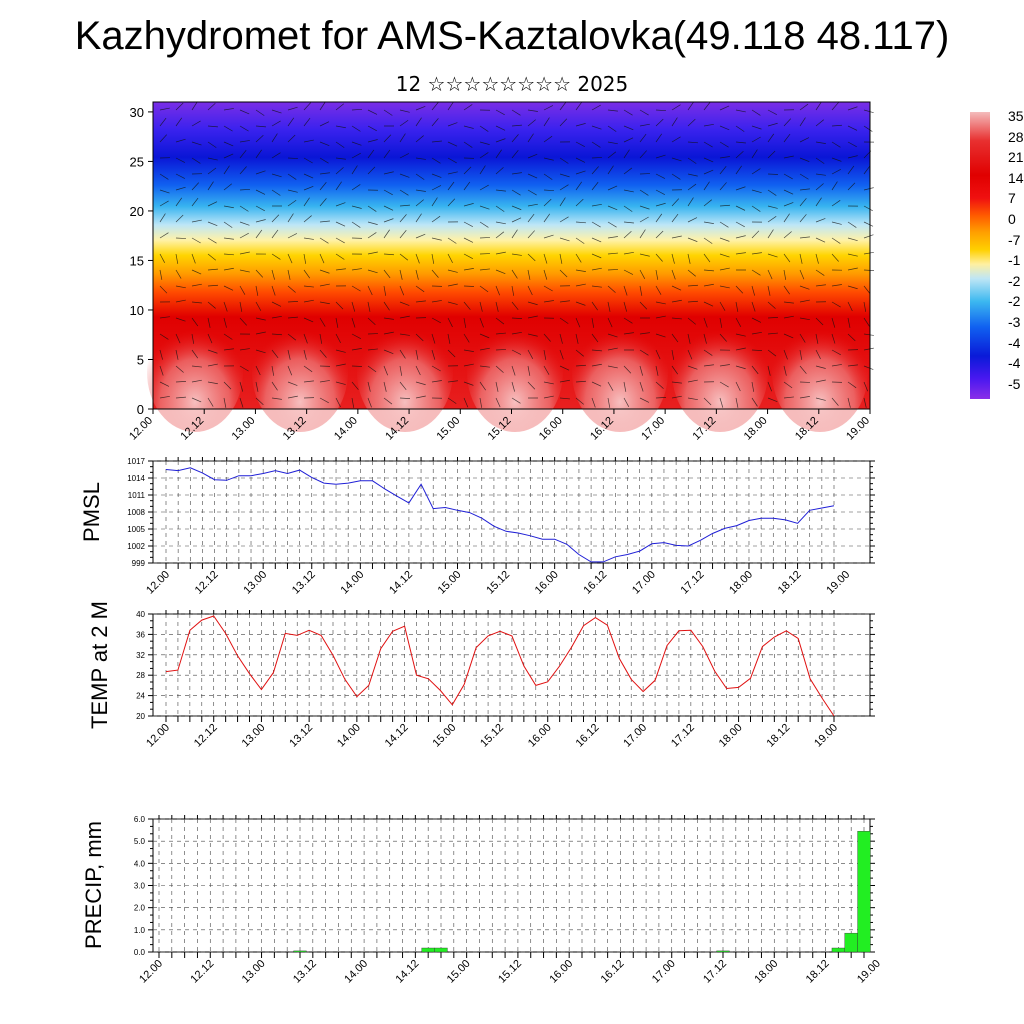 The image size is (1024, 1024). What do you see at coordinates (635, 736) in the screenshot?
I see `x-tick-label: 17.00` at bounding box center [635, 736].